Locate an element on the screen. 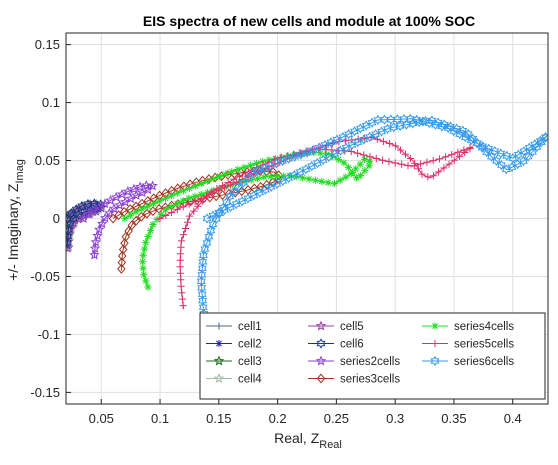 Image resolution: width=558 pixels, height=465 pixels. data-point-cell5 is located at coordinates (70, 247).